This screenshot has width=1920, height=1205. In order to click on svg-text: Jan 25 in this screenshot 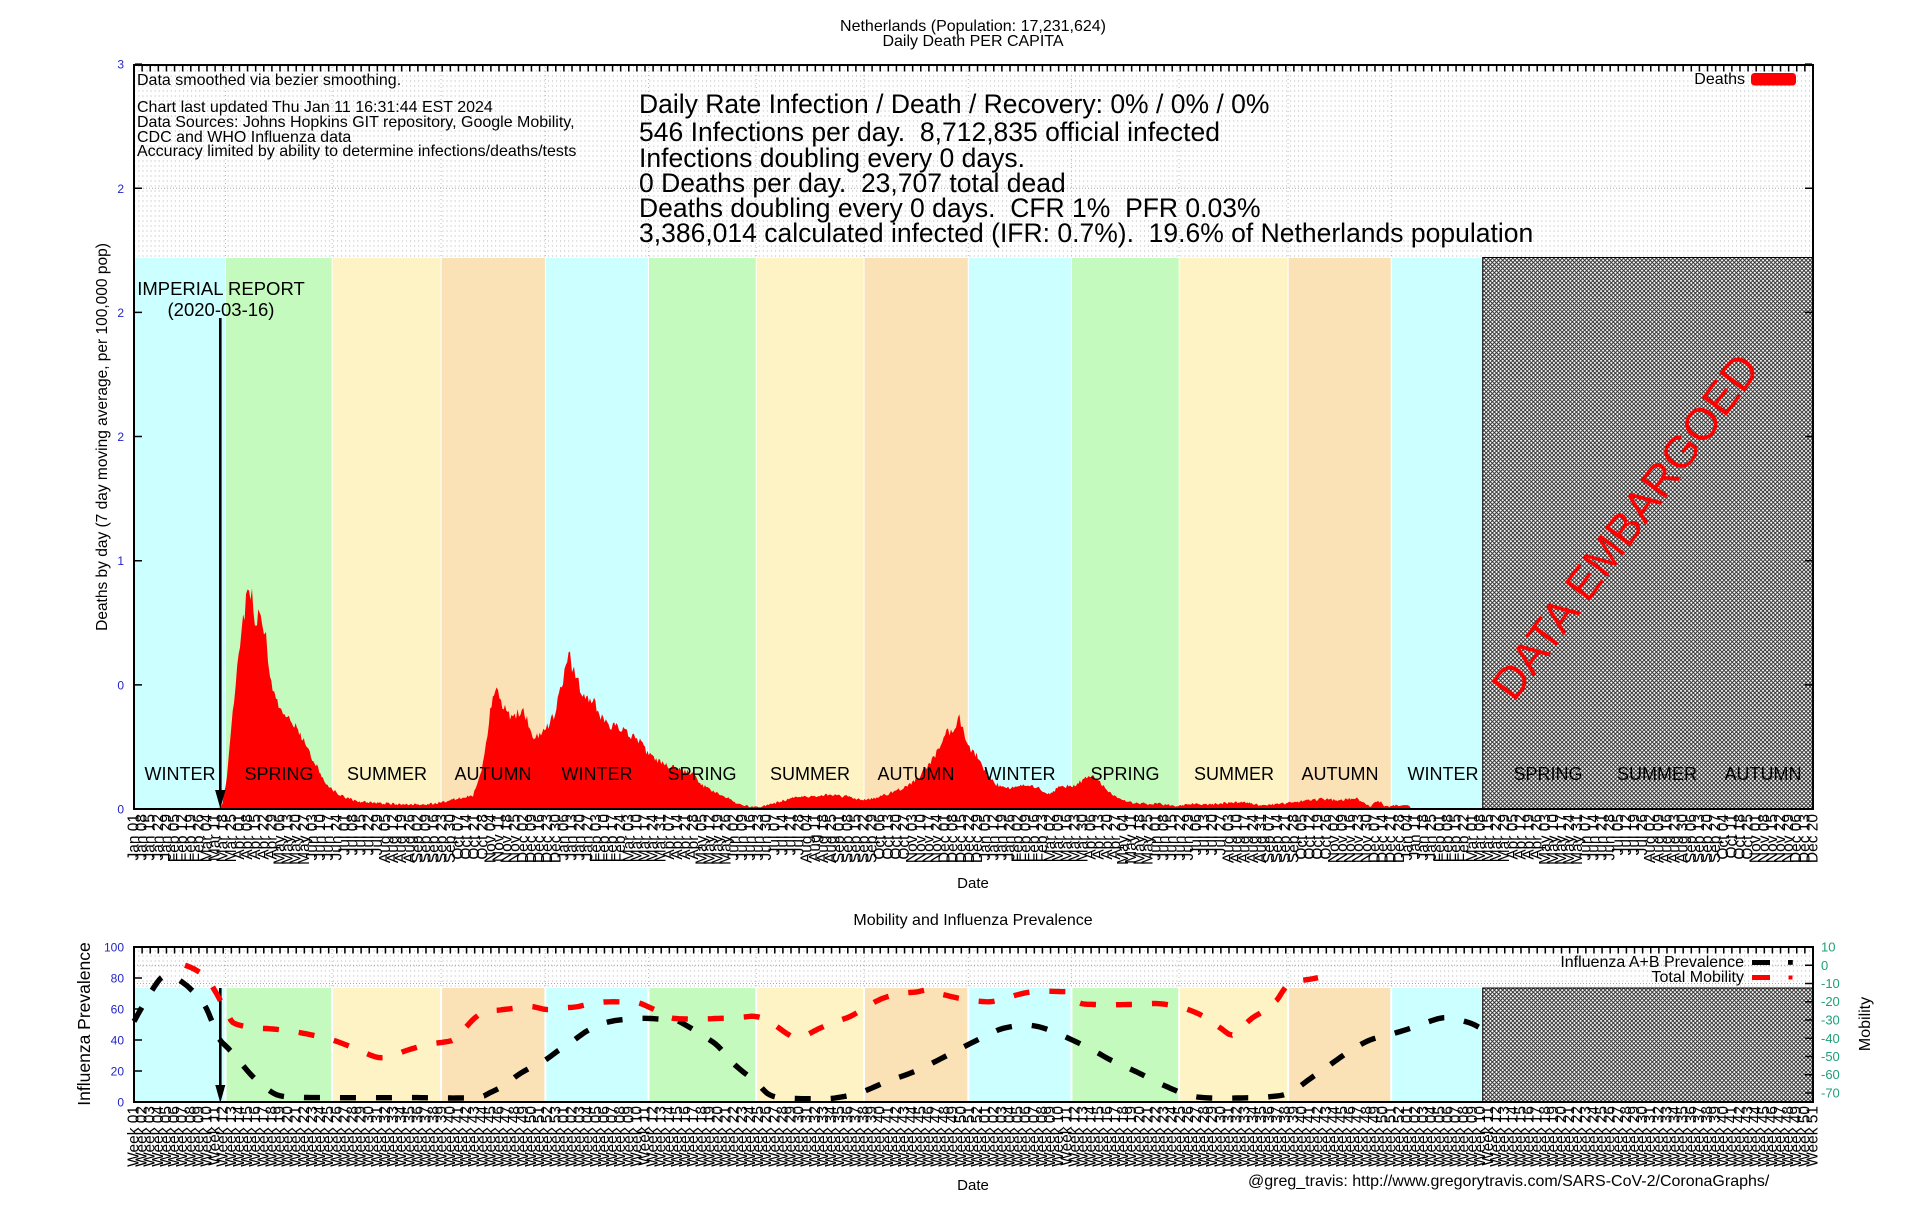, I will do `click(1431, 837)`.